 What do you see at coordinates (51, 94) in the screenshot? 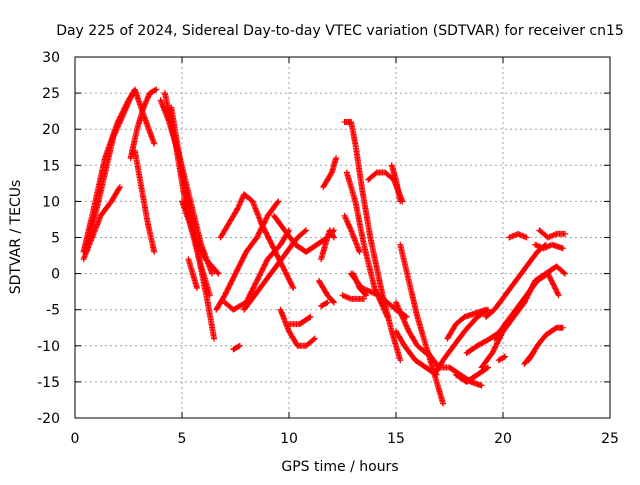
I see `y-tick-label: 25` at bounding box center [51, 94].